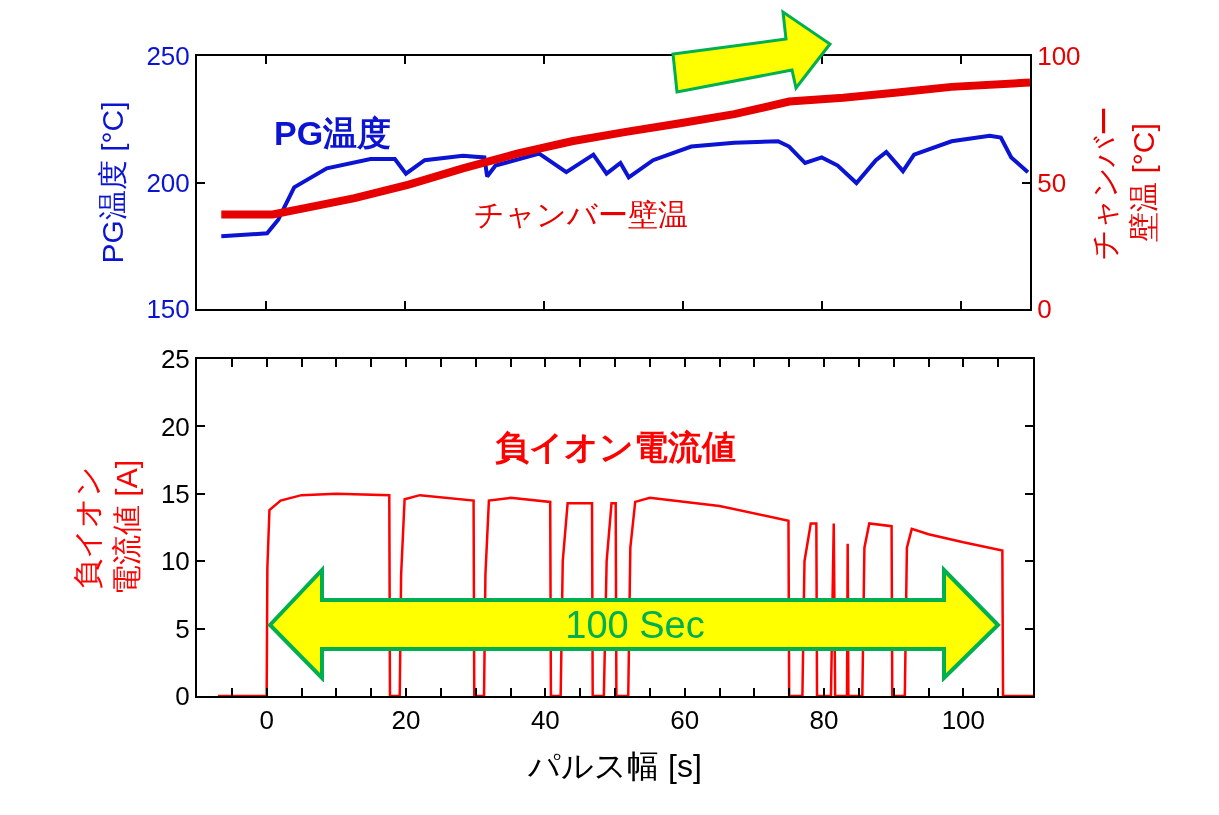  Describe the element at coordinates (175, 561) in the screenshot. I see `y-tick-label: 10` at that location.